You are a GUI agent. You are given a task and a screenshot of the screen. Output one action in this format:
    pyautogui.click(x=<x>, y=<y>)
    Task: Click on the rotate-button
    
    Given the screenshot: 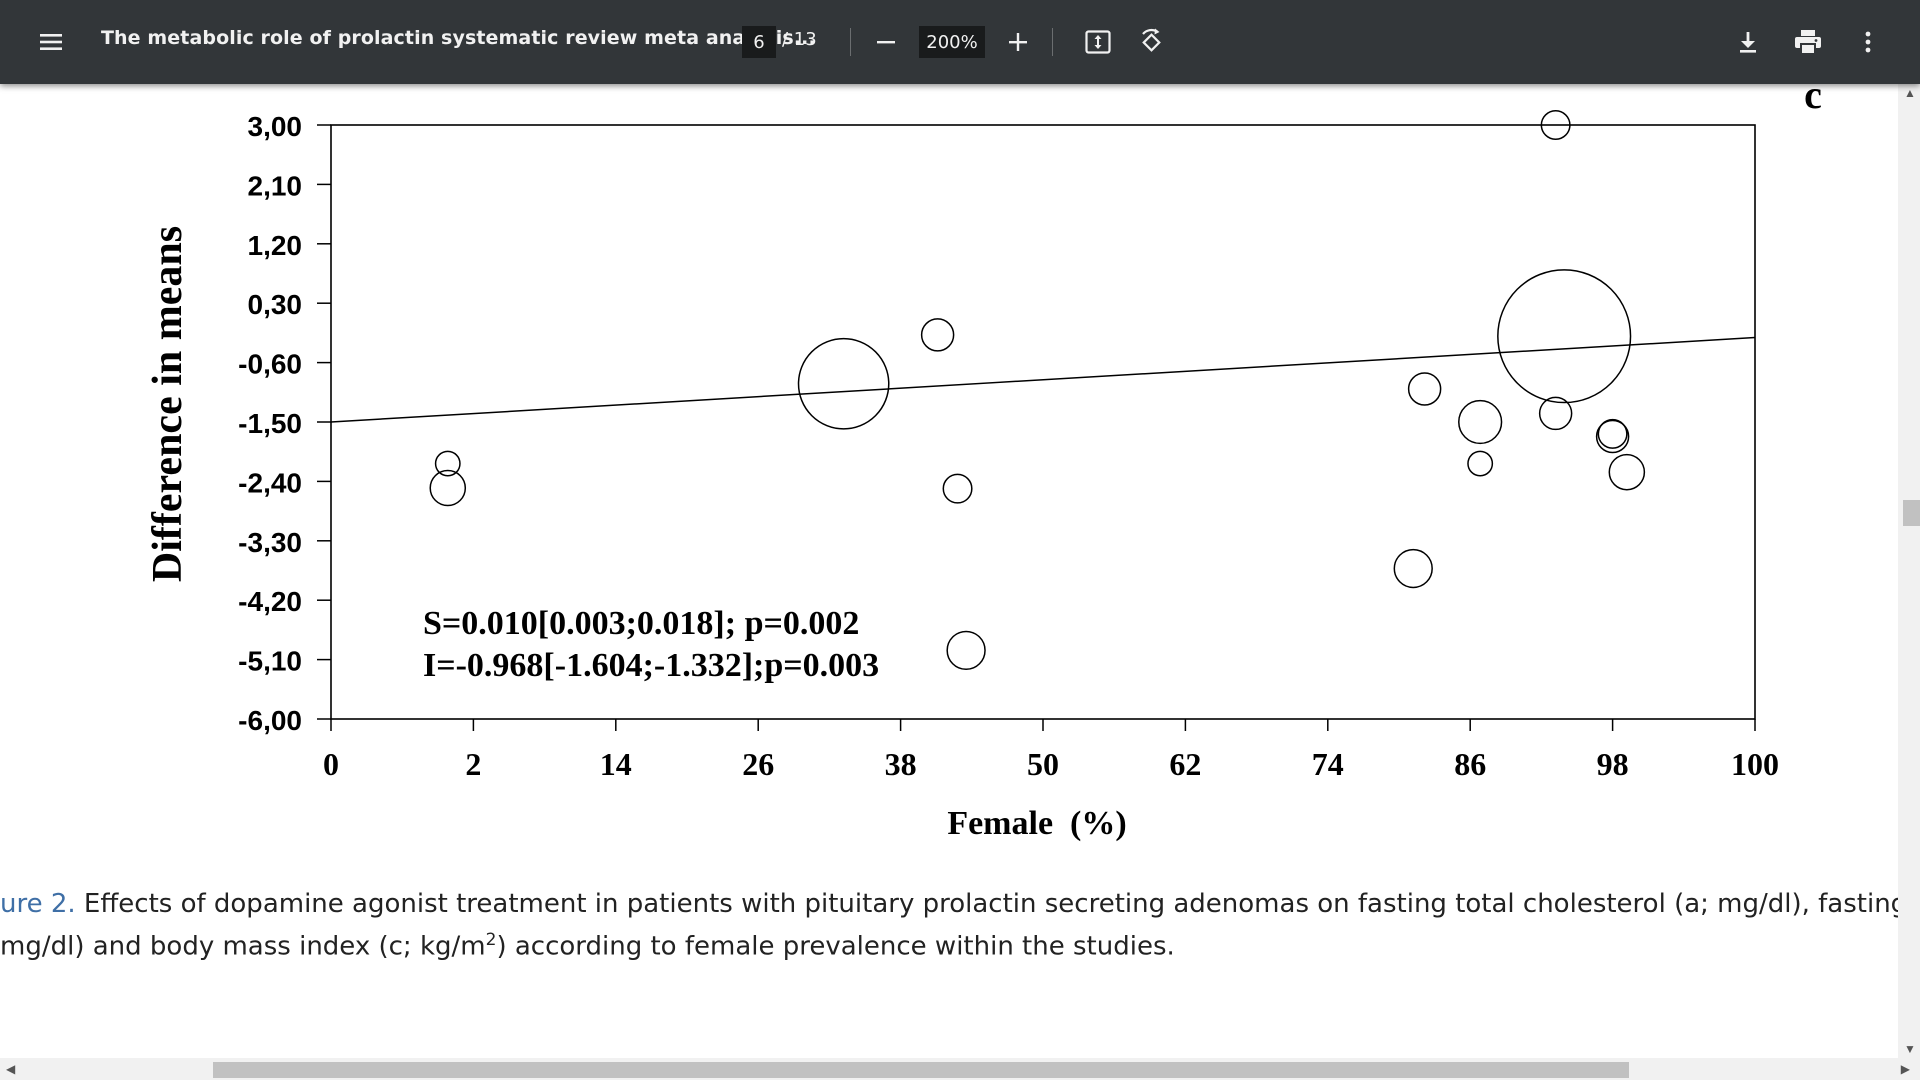 What is the action you would take?
    pyautogui.click(x=1151, y=42)
    